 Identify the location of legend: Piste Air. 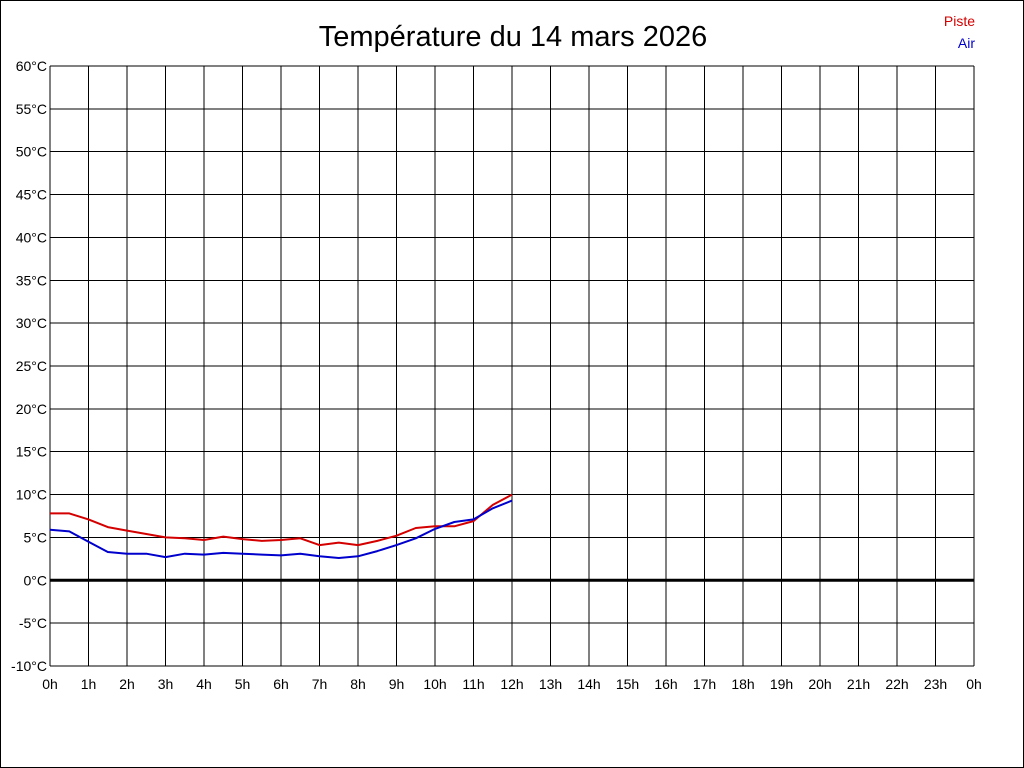
(959, 32).